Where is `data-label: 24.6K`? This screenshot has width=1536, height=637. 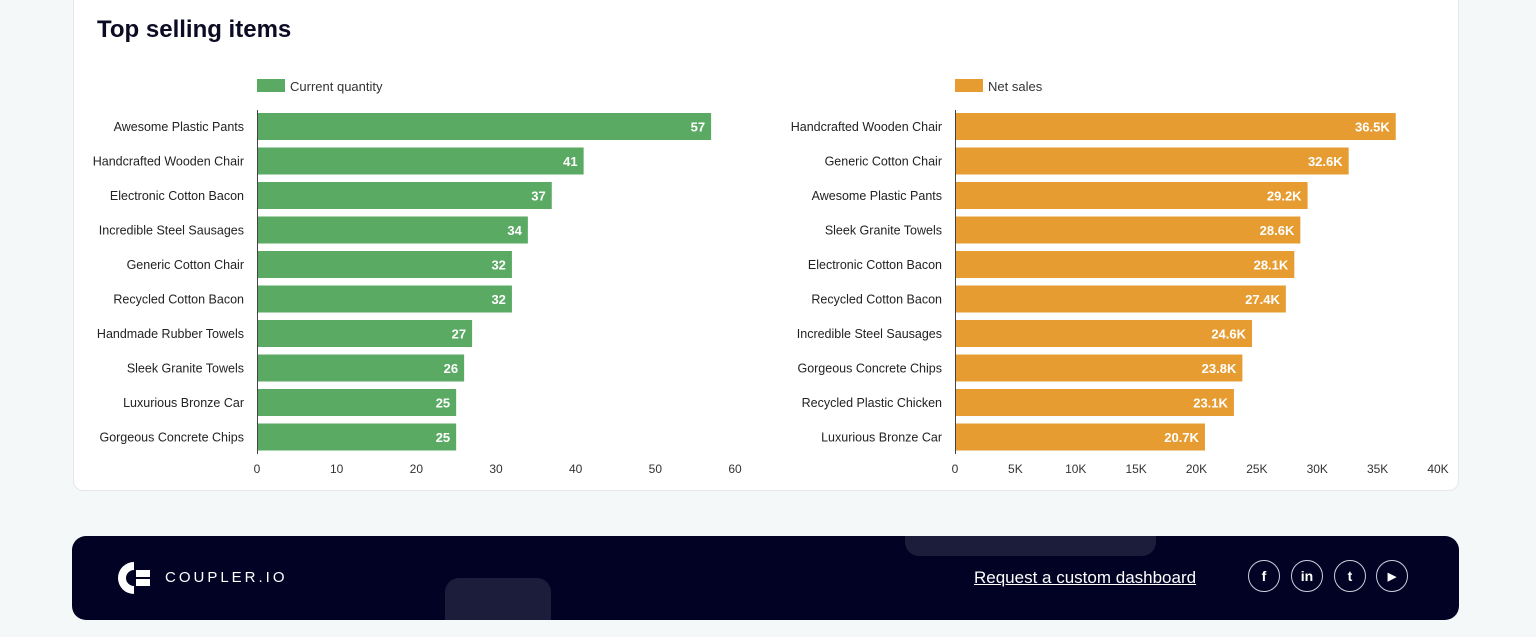
data-label: 24.6K is located at coordinates (1228, 334).